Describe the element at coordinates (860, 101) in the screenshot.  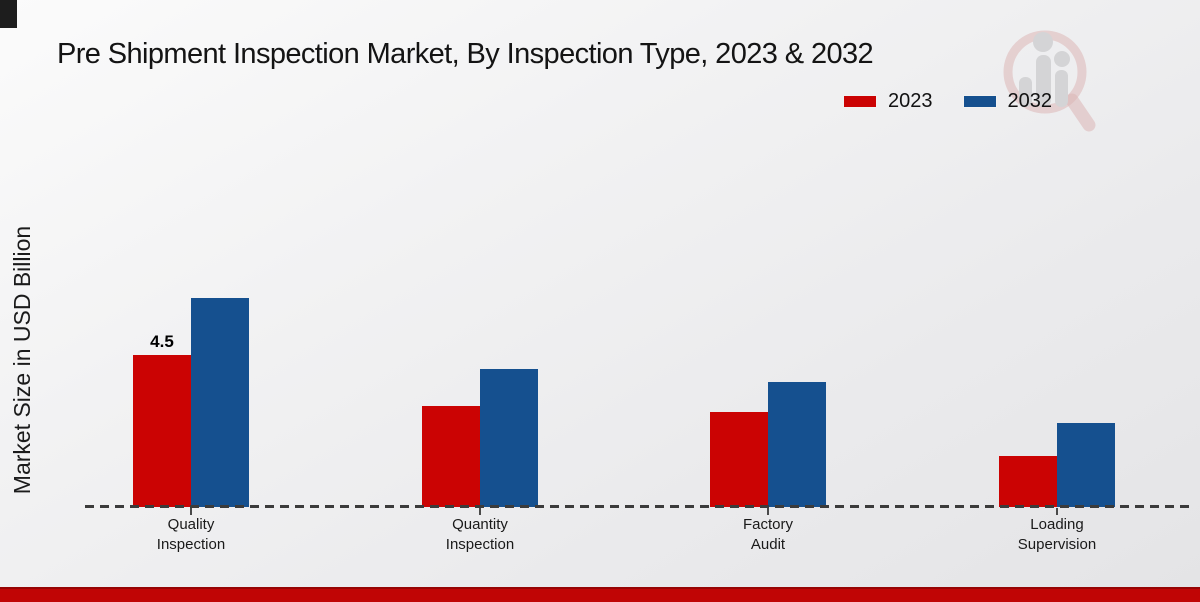
I see `legend-swatch-2023` at that location.